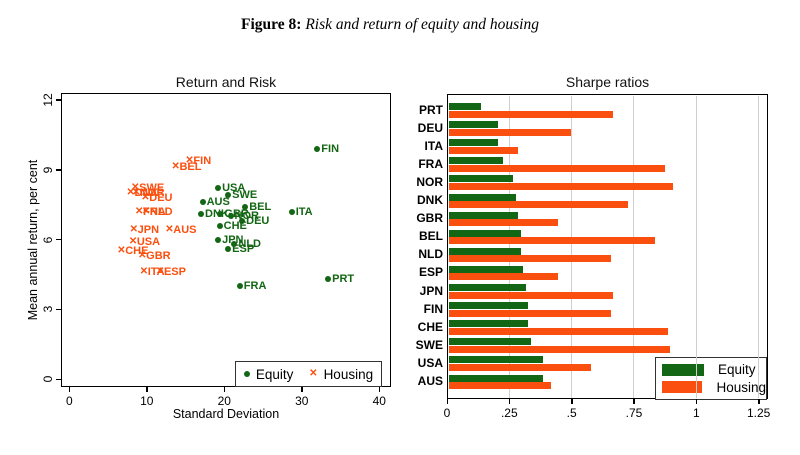 The image size is (800, 455). I want to click on bar-category-label-CHE: CHE, so click(430, 326).